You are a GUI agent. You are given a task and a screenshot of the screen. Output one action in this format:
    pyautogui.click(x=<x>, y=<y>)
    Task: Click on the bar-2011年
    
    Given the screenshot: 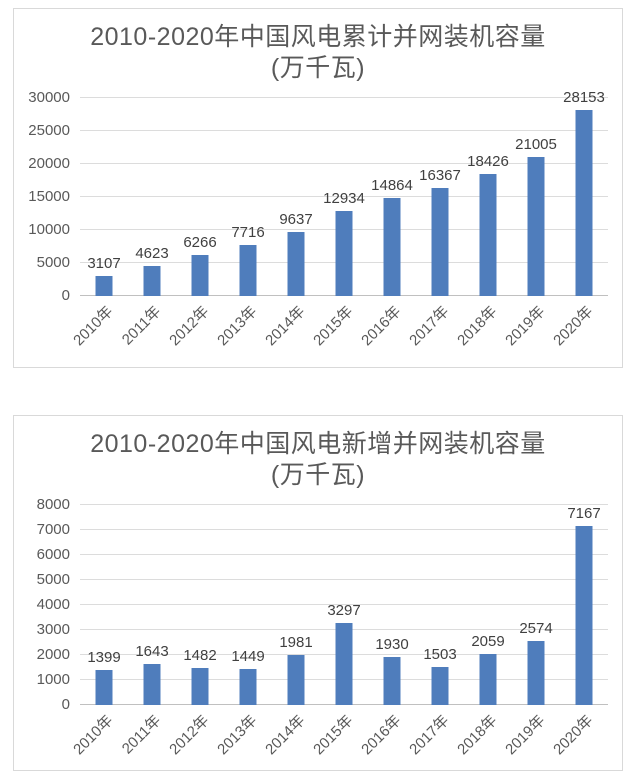 What is the action you would take?
    pyautogui.click(x=152, y=280)
    